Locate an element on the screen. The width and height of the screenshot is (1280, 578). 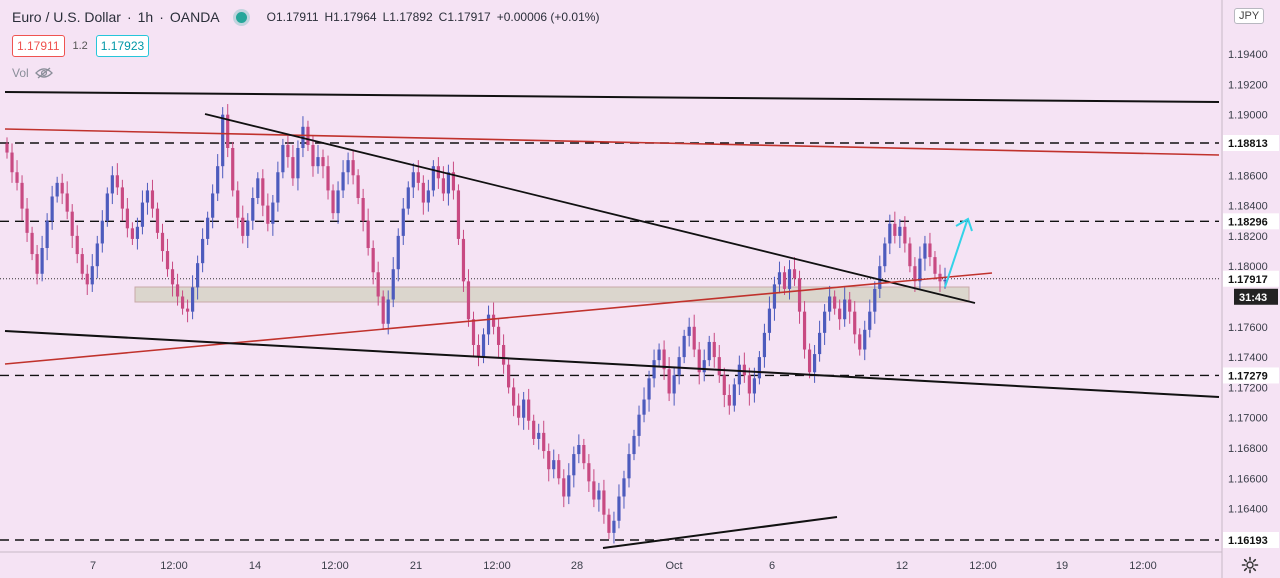
price-tick-label: 1.18200 is located at coordinates (1248, 237).